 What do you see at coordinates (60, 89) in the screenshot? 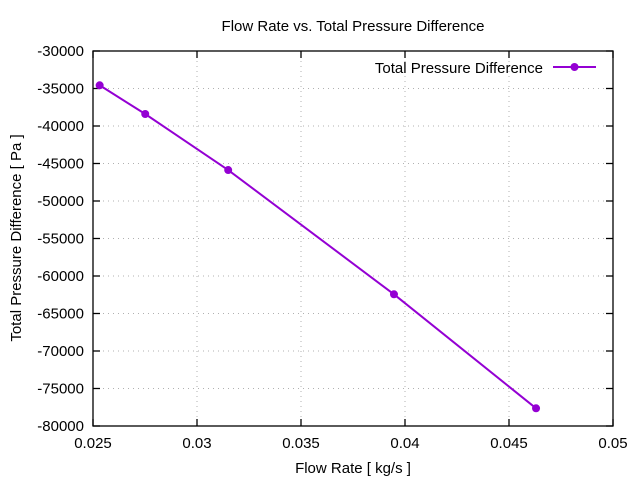
I see `y-tick-label: -35000` at bounding box center [60, 89].